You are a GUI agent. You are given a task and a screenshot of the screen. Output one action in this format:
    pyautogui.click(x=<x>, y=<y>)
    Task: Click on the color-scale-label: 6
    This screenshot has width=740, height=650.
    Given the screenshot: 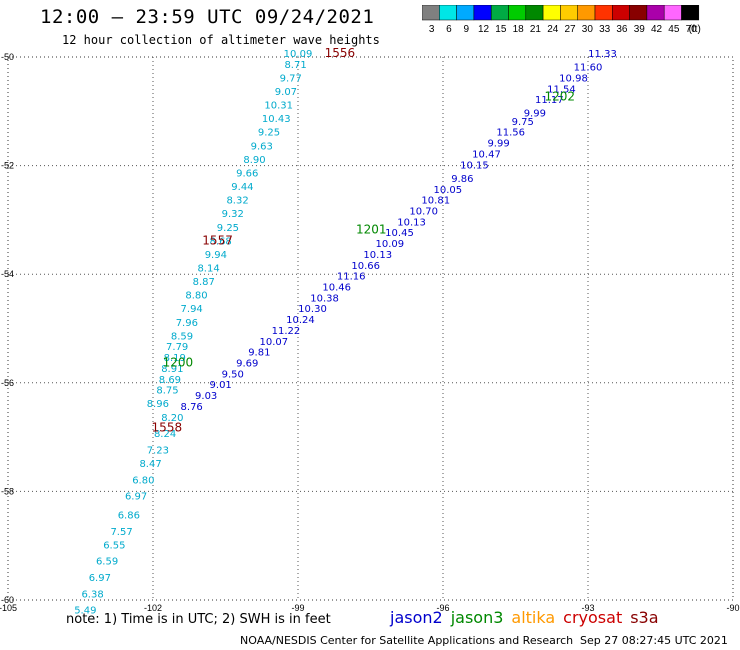 What is the action you would take?
    pyautogui.click(x=449, y=29)
    